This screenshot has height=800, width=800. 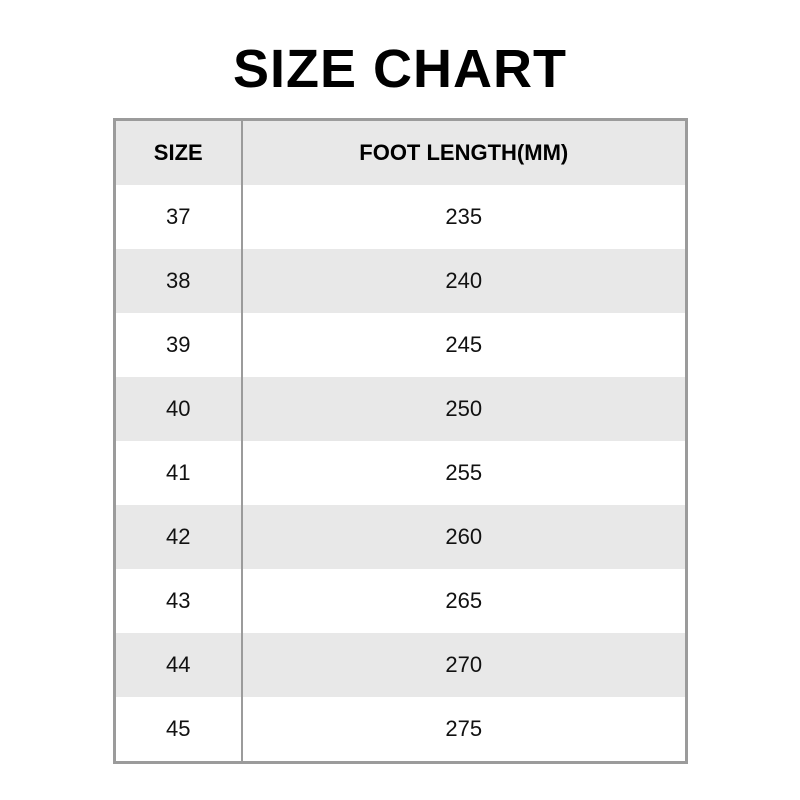 I want to click on table-row: 38 240, so click(x=400, y=281).